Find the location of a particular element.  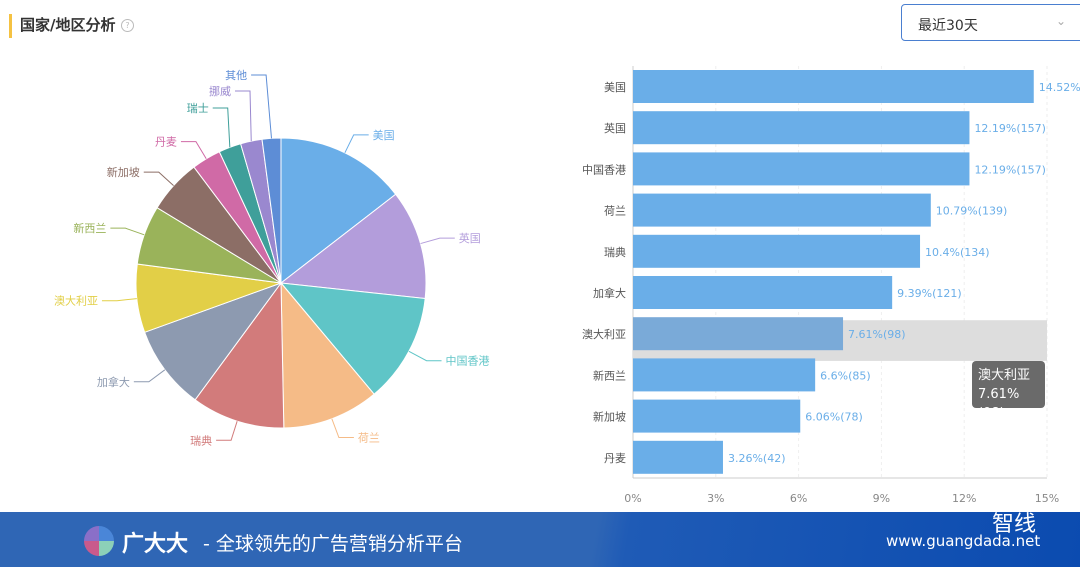

brand-name: 广大大 is located at coordinates (155, 544).